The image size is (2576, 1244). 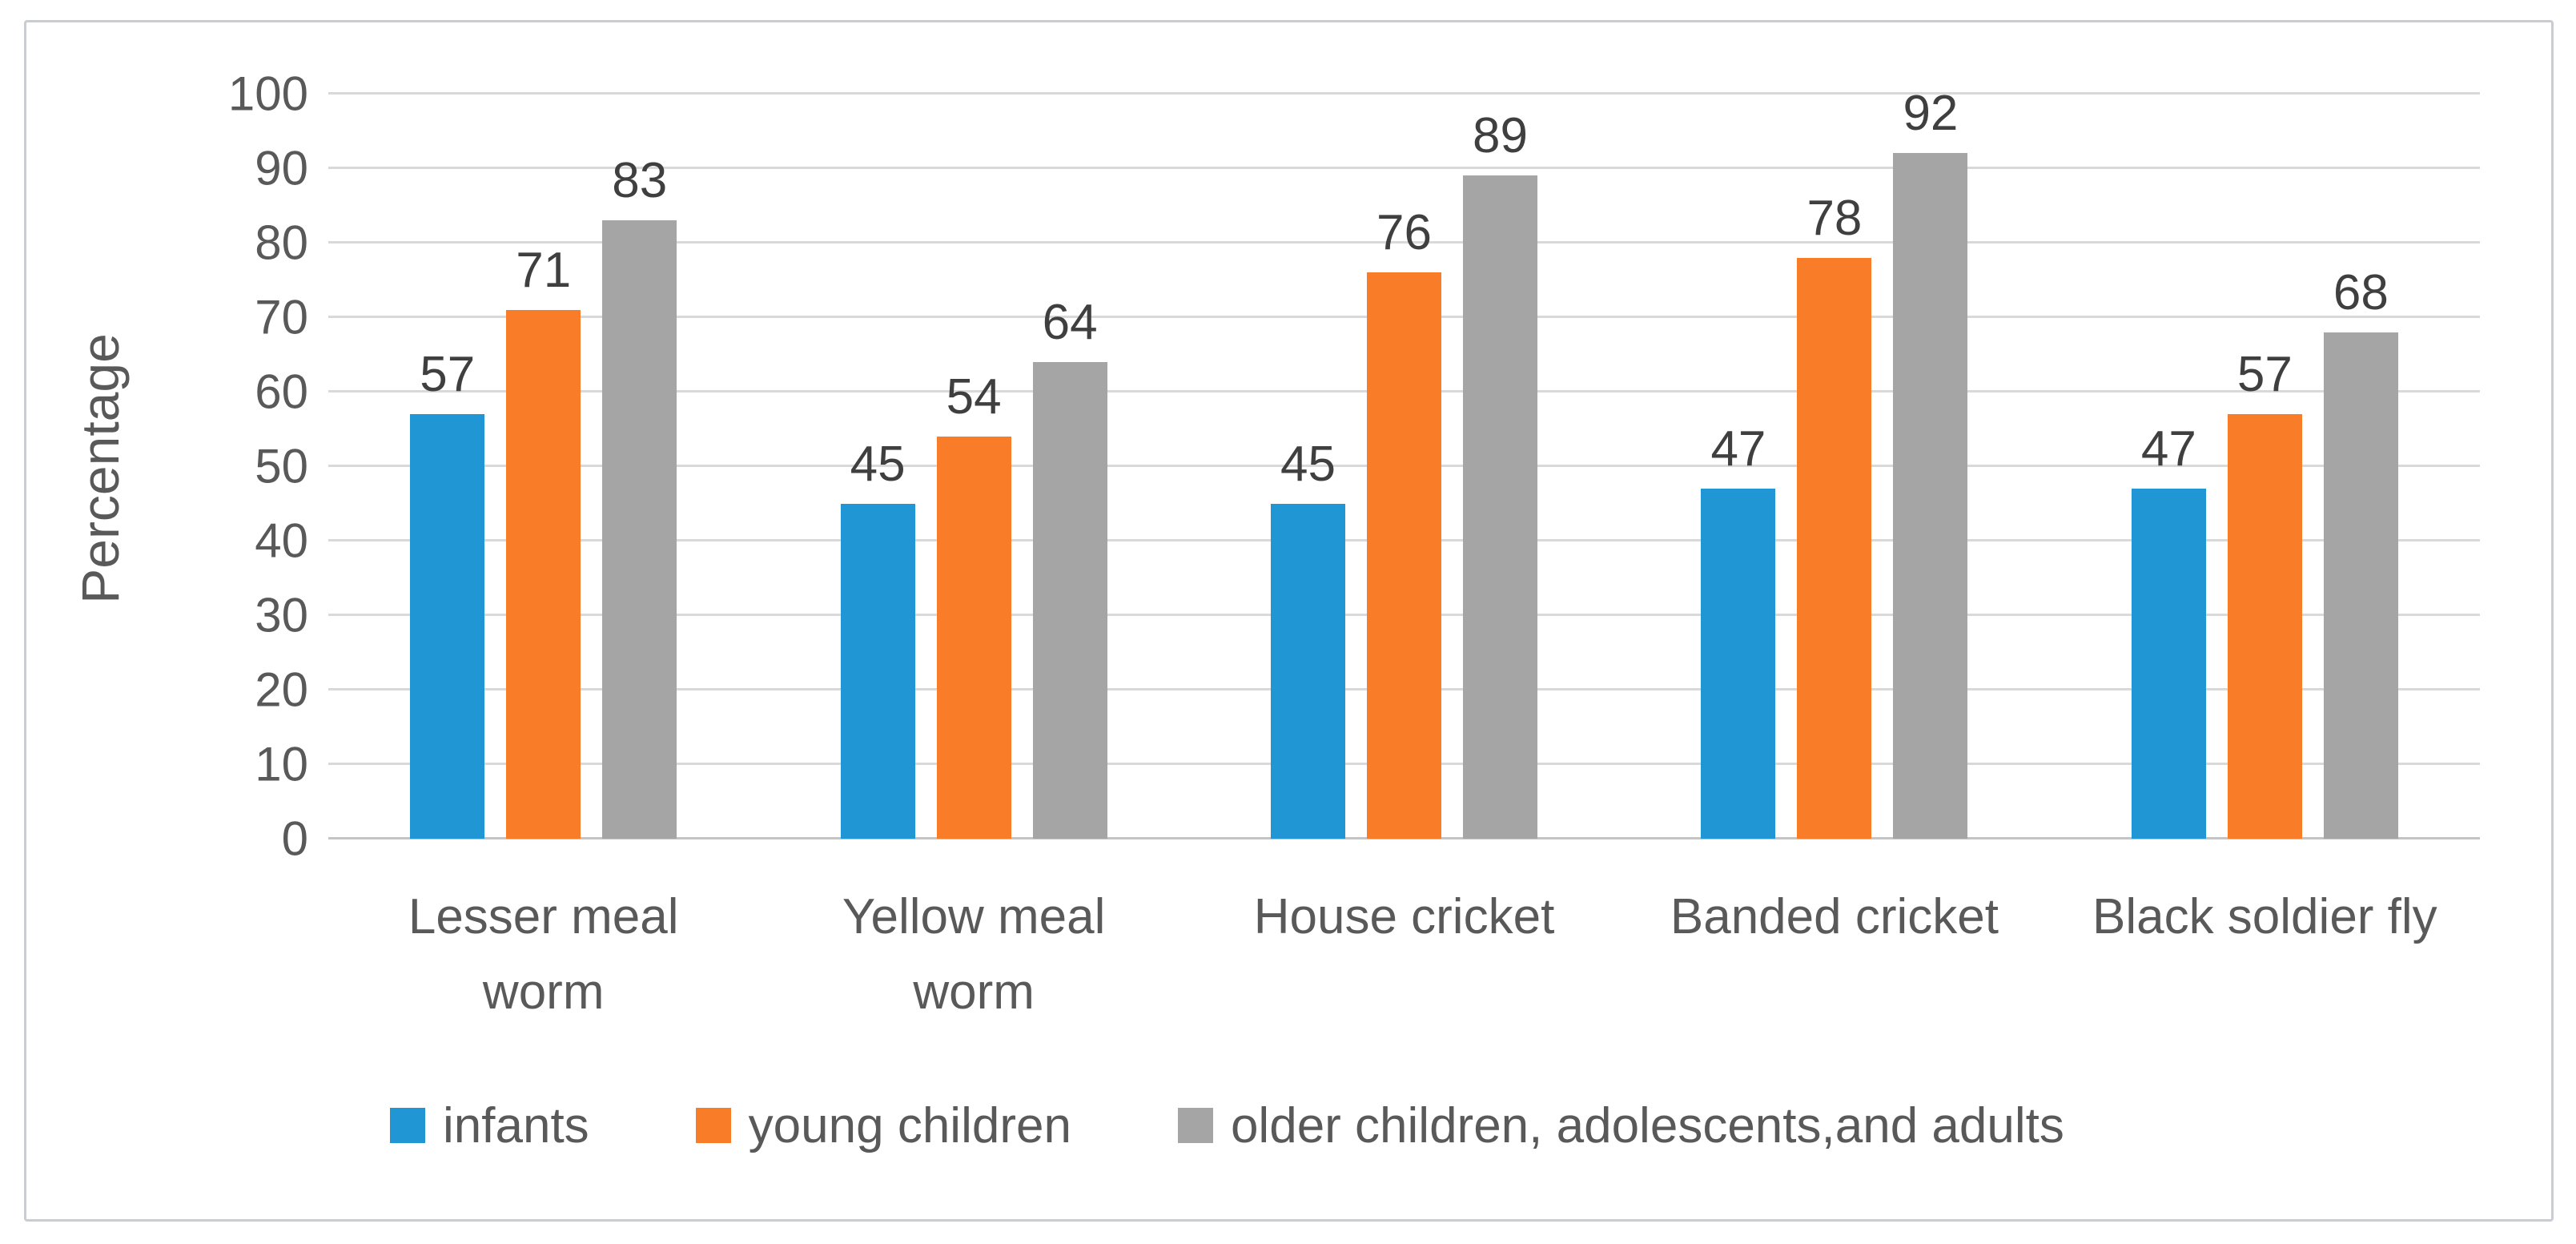 What do you see at coordinates (267, 93) in the screenshot?
I see `y-tick-label: 100` at bounding box center [267, 93].